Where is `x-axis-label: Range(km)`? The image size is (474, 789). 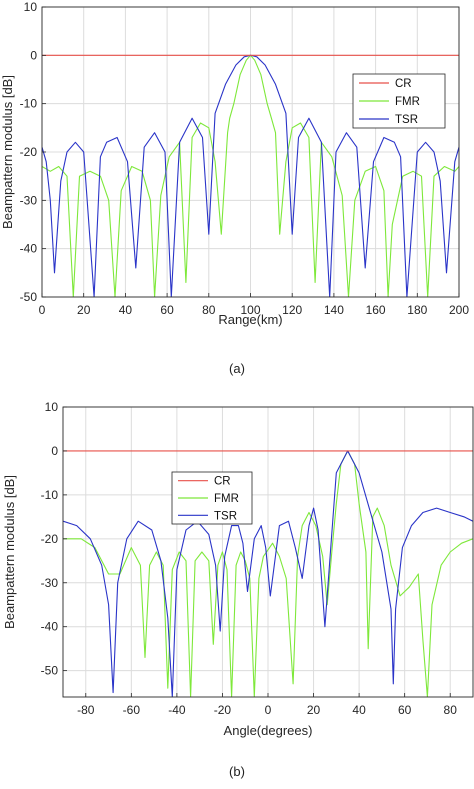 x-axis-label: Range(km) is located at coordinates (250, 319).